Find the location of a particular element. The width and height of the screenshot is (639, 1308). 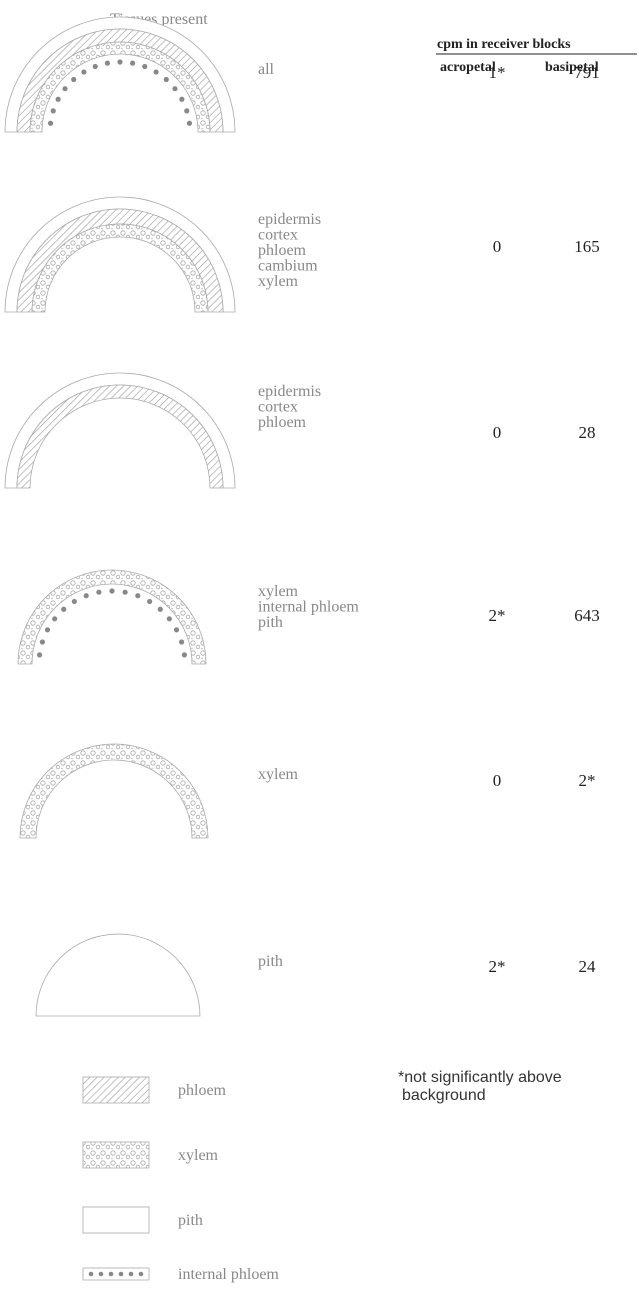

footnote: *not significantly above is located at coordinates (480, 1077).